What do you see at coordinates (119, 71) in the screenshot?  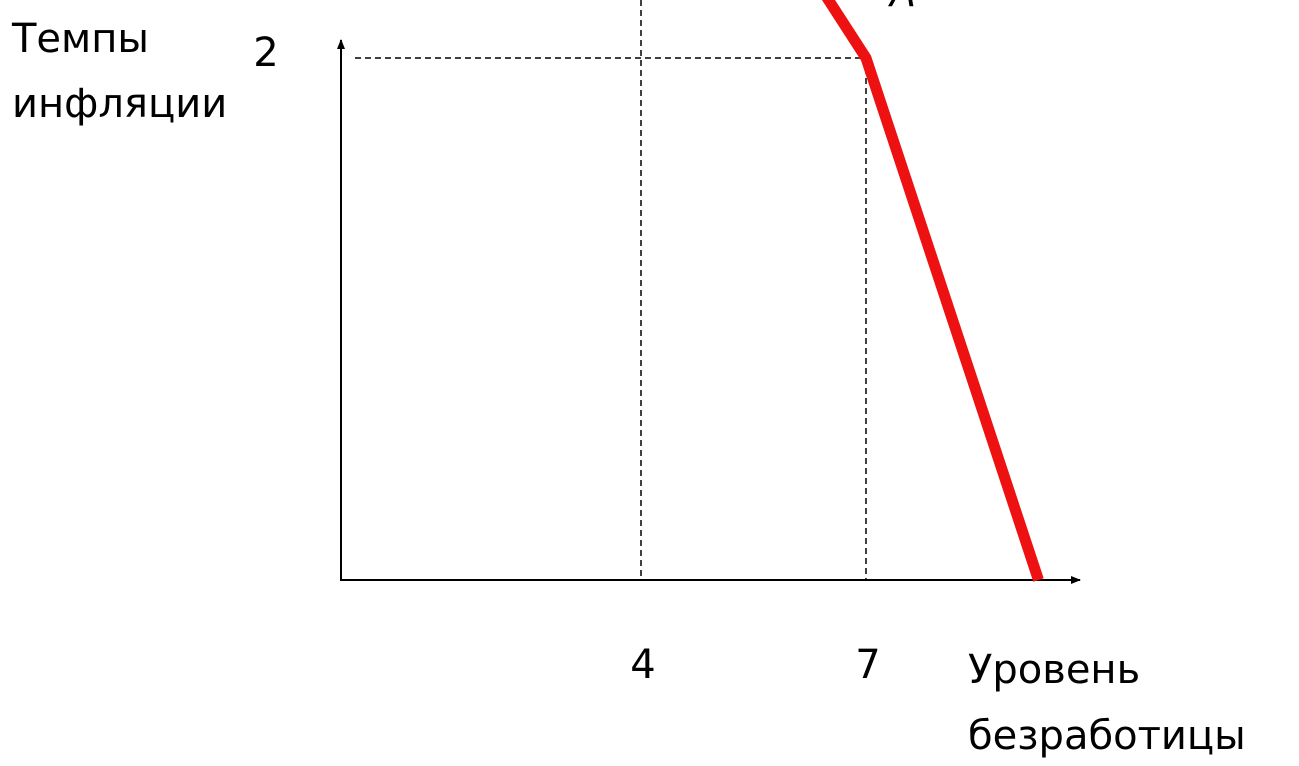 I see `y-axis-label: Темпы инфляции` at bounding box center [119, 71].